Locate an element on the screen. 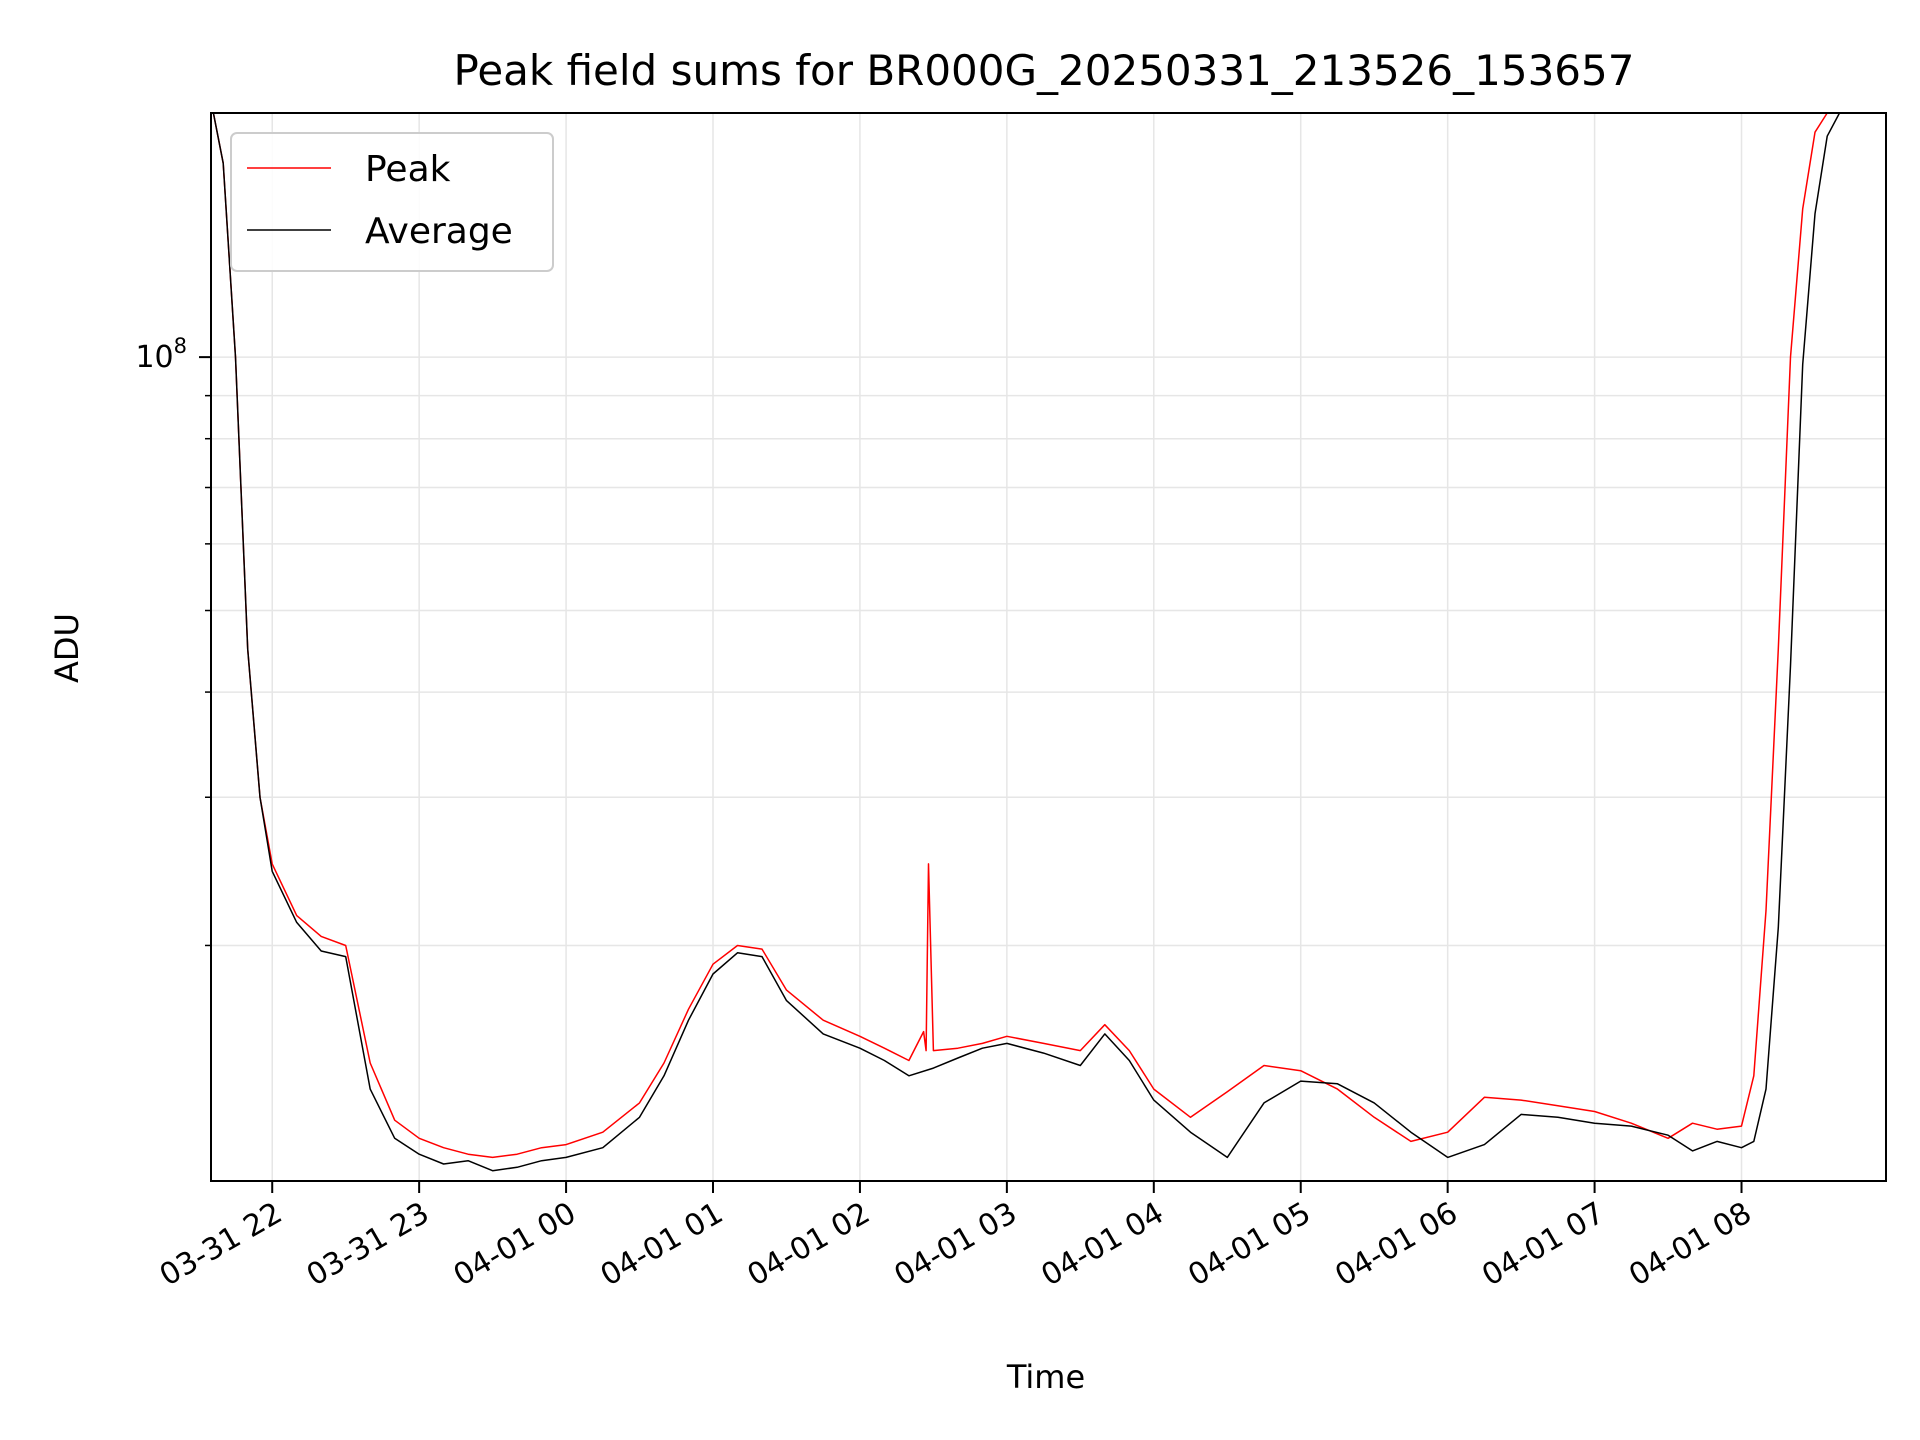 The height and width of the screenshot is (1440, 1920). legend: Peak Average is located at coordinates (392, 202).